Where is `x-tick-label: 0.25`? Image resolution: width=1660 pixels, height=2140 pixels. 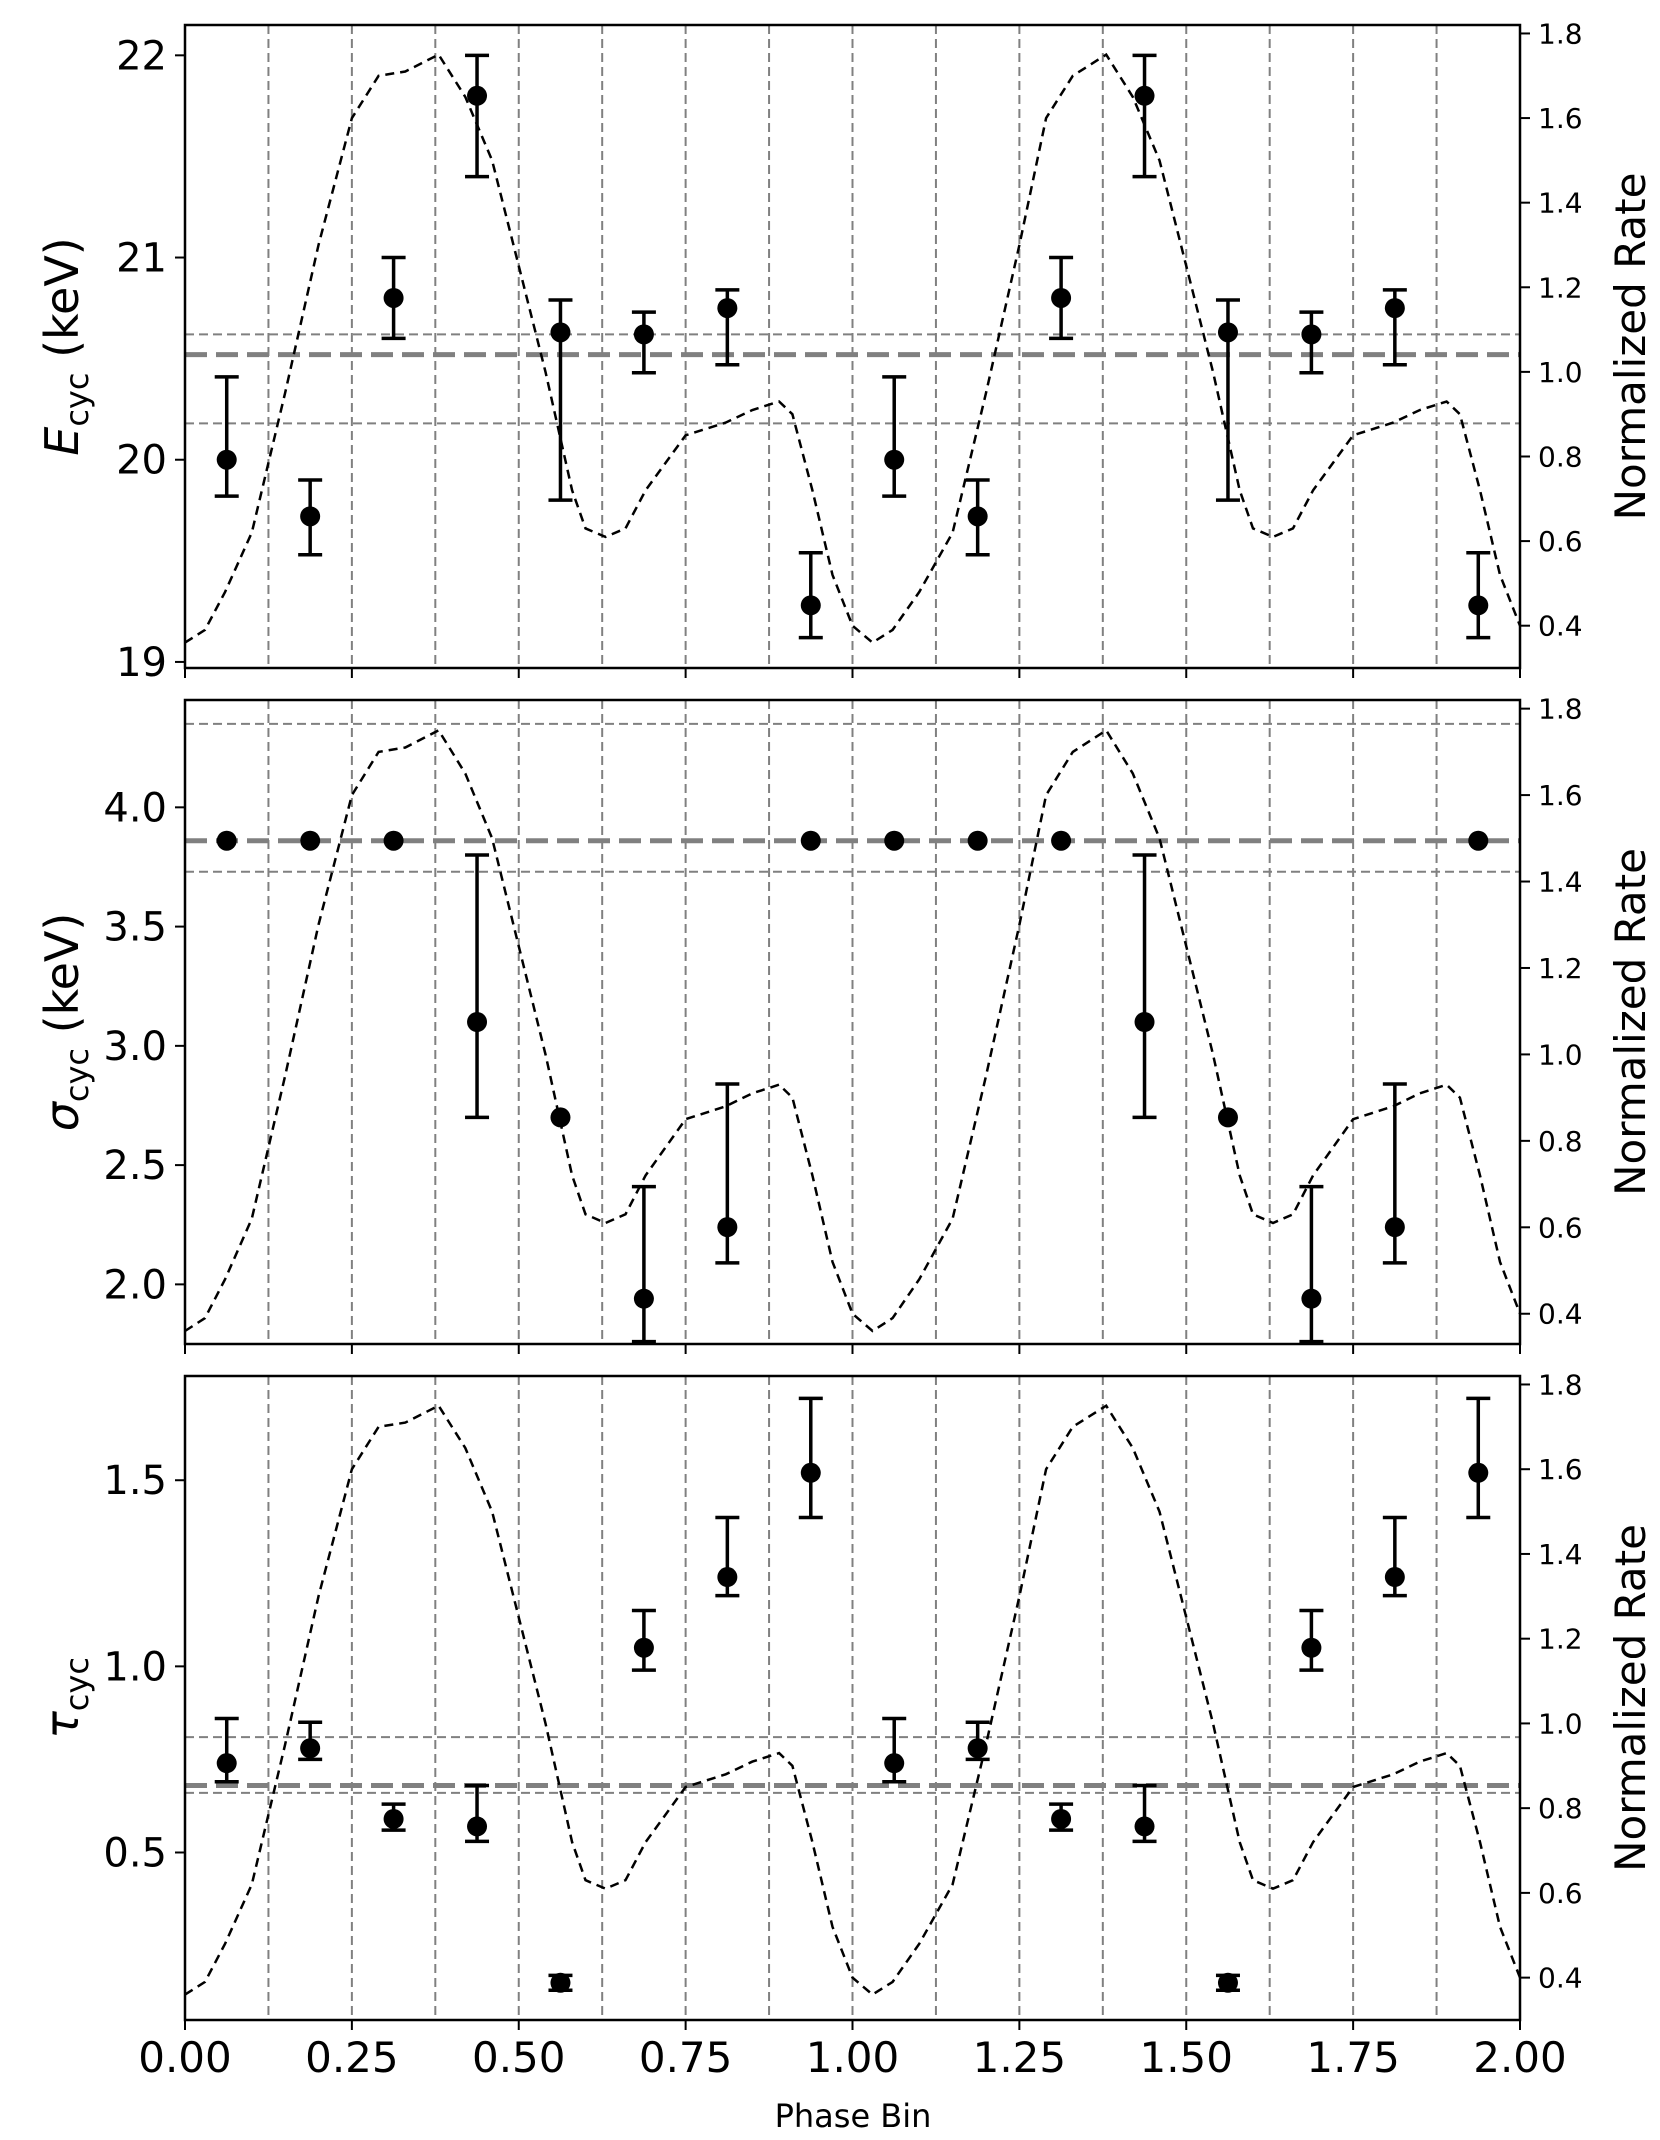
x-tick-label: 0.25 is located at coordinates (352, 2057).